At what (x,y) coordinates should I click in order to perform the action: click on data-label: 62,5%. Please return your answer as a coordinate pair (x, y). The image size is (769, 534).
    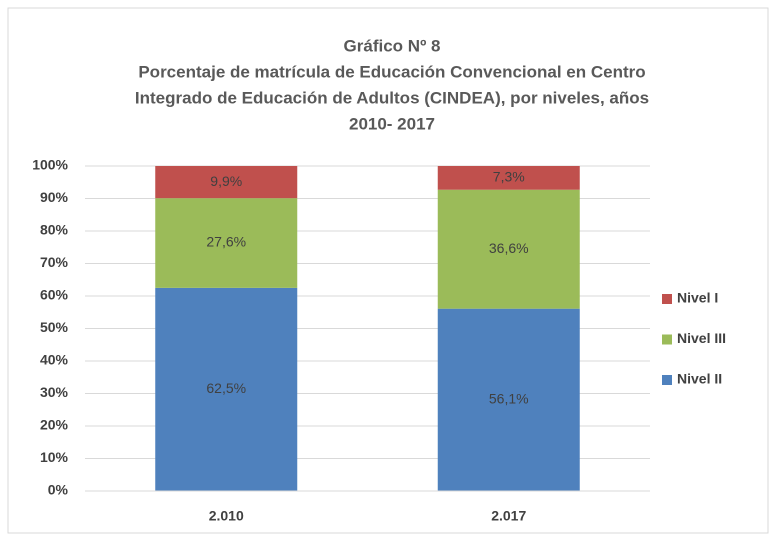
    Looking at the image, I should click on (226, 388).